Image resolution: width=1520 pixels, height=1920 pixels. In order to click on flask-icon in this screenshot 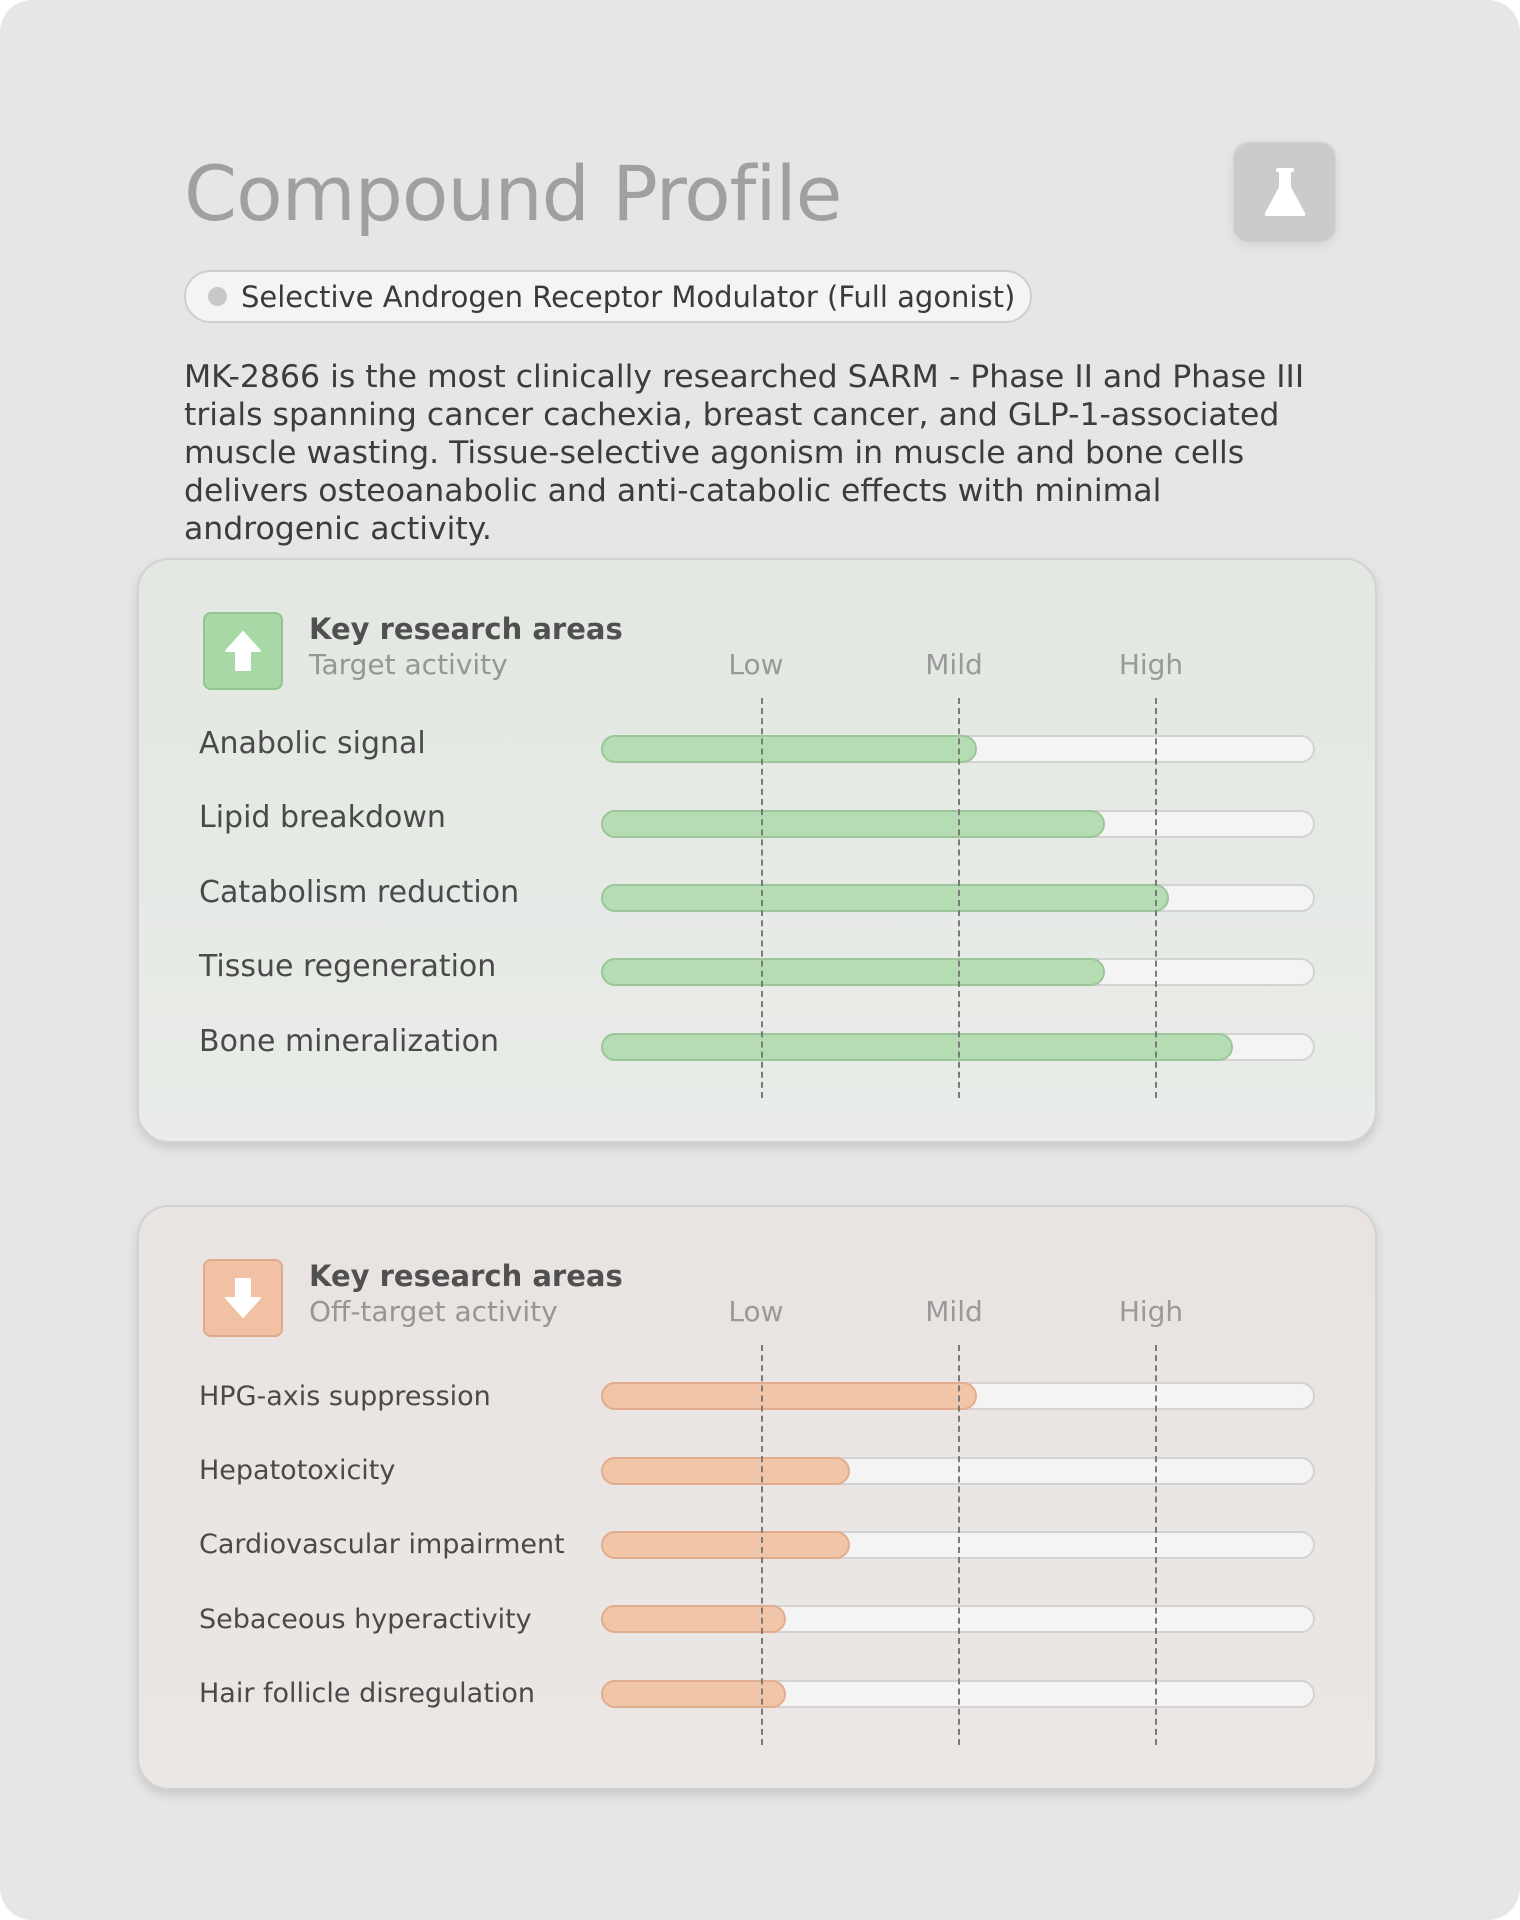, I will do `click(1284, 191)`.